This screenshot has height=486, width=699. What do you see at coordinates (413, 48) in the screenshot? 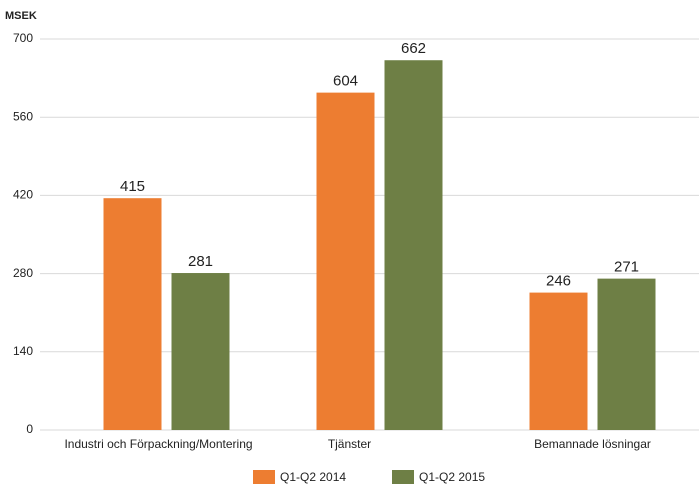
I see `value-label: 662` at bounding box center [413, 48].